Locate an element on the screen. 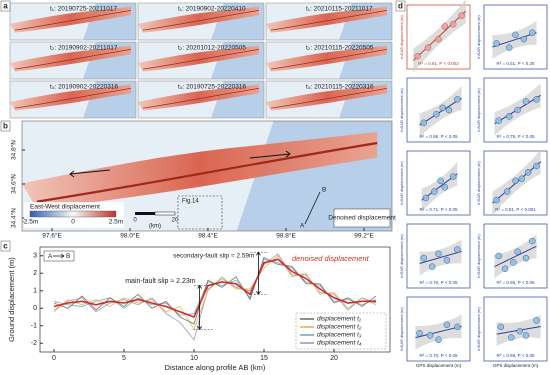 The height and width of the screenshot is (375, 550). map-label: t₂: 20201012-20220505 is located at coordinates (212, 48).